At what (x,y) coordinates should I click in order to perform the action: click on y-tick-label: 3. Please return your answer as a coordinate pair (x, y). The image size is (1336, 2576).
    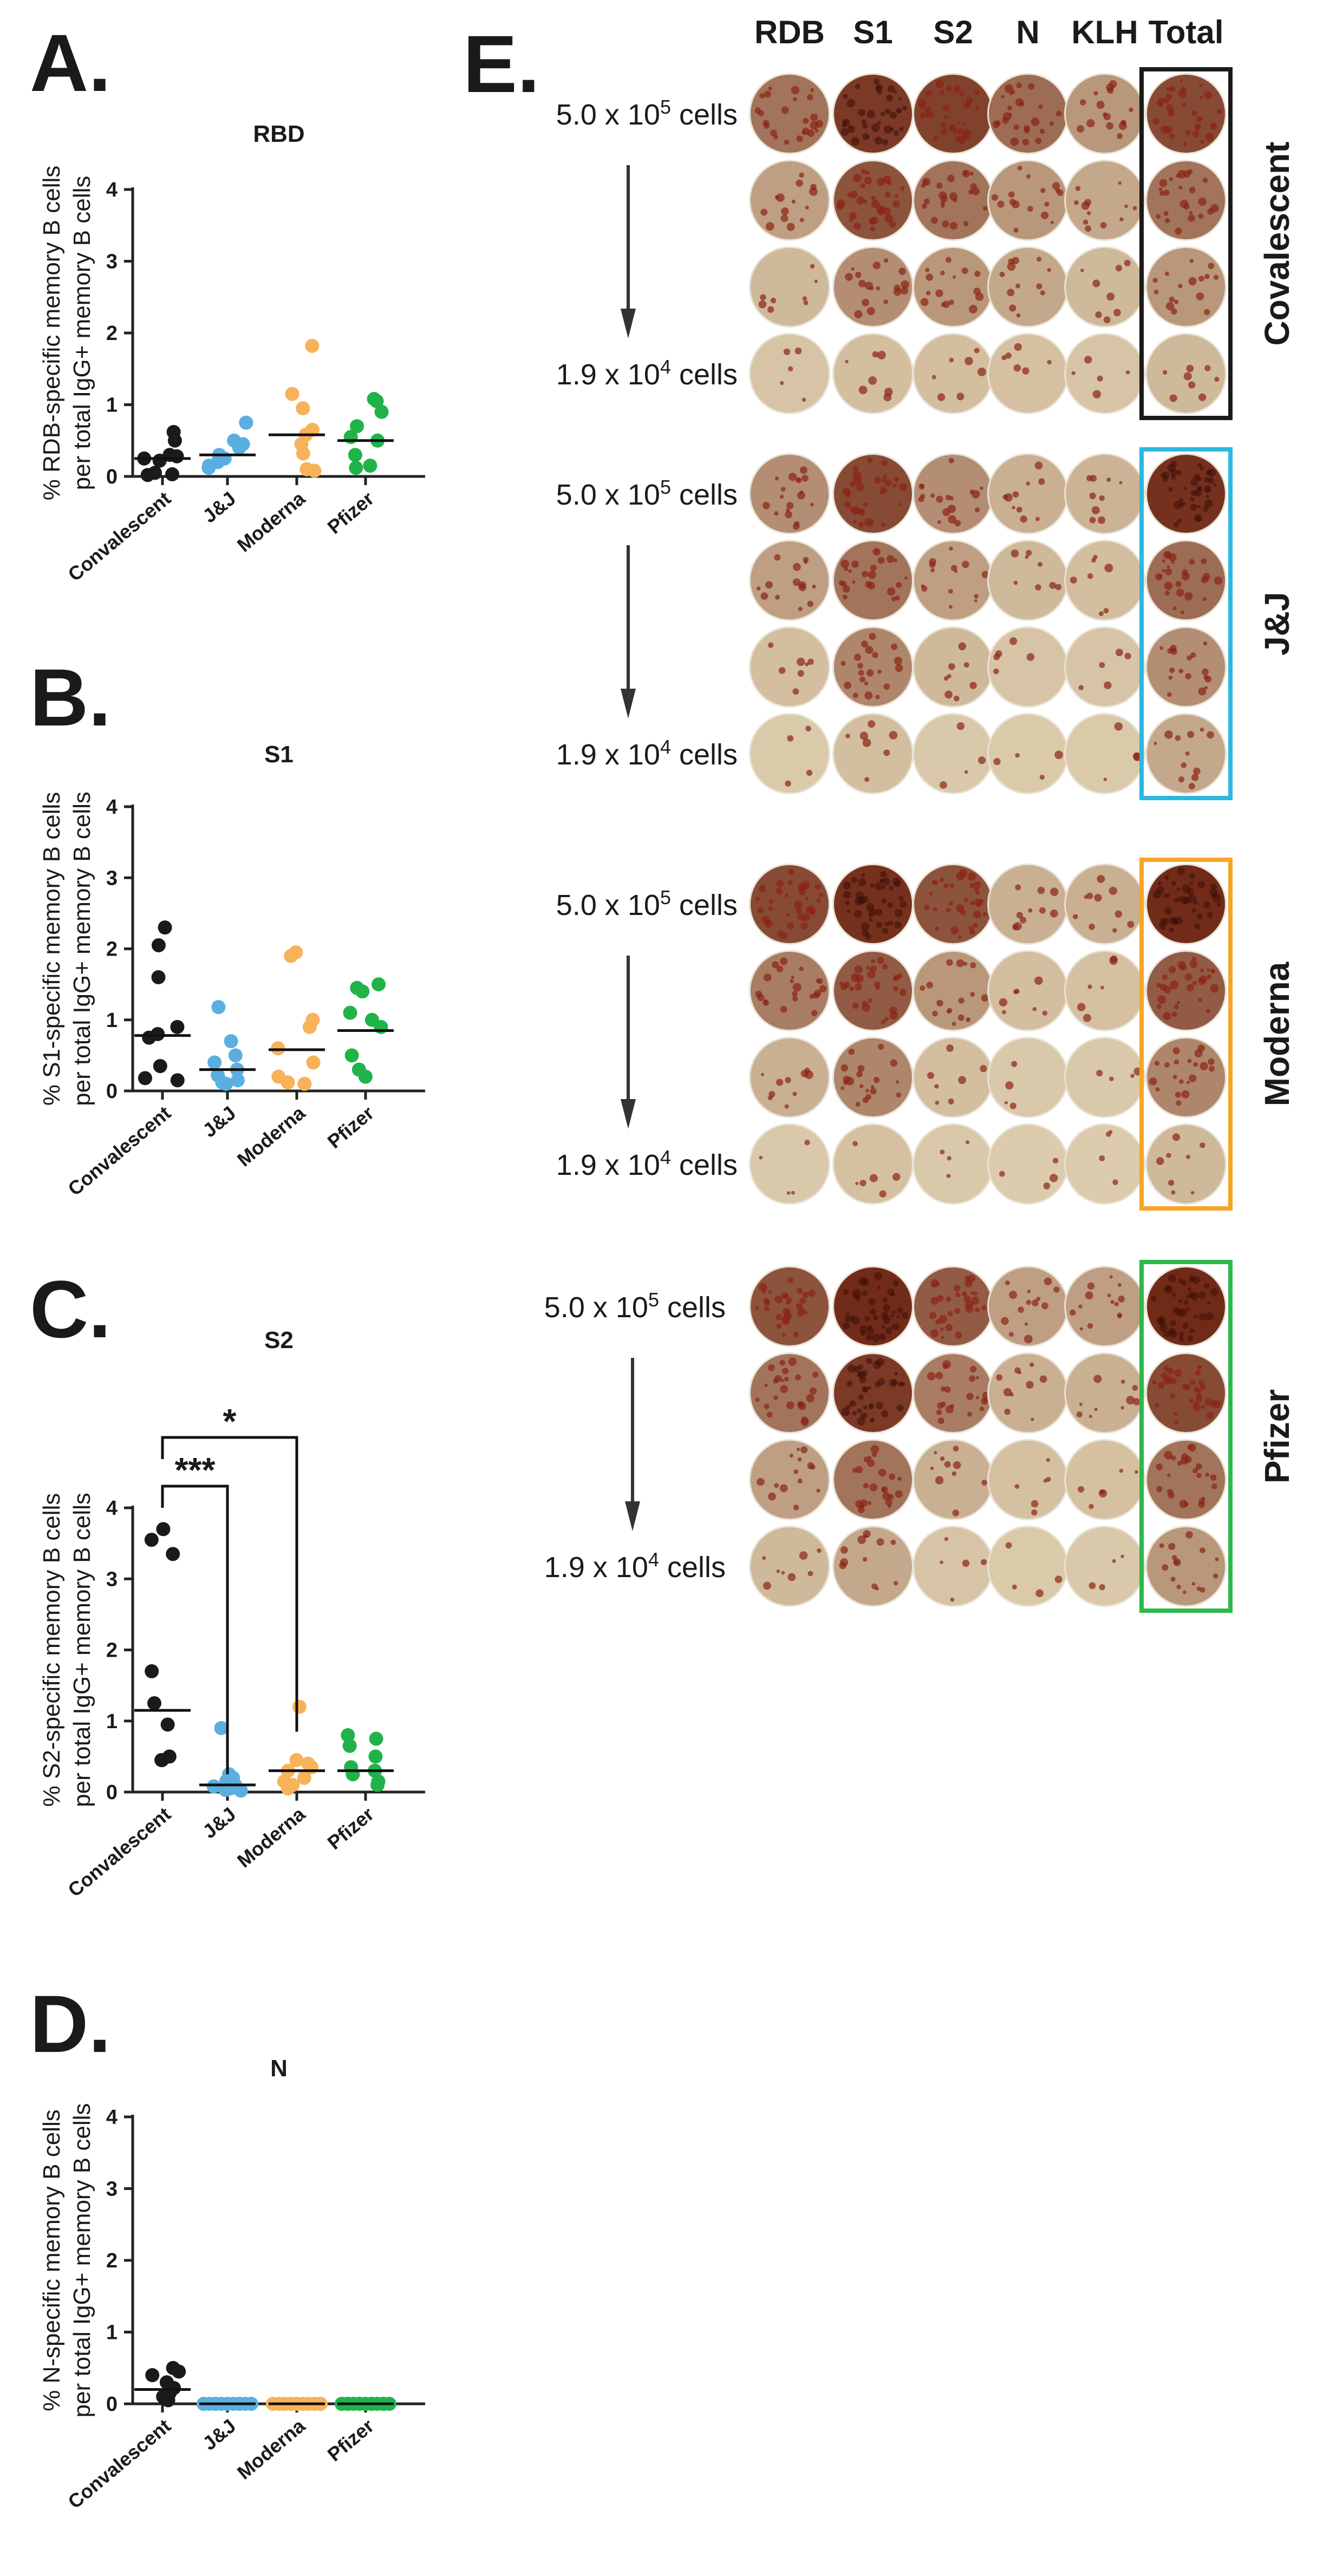
    Looking at the image, I should click on (112, 262).